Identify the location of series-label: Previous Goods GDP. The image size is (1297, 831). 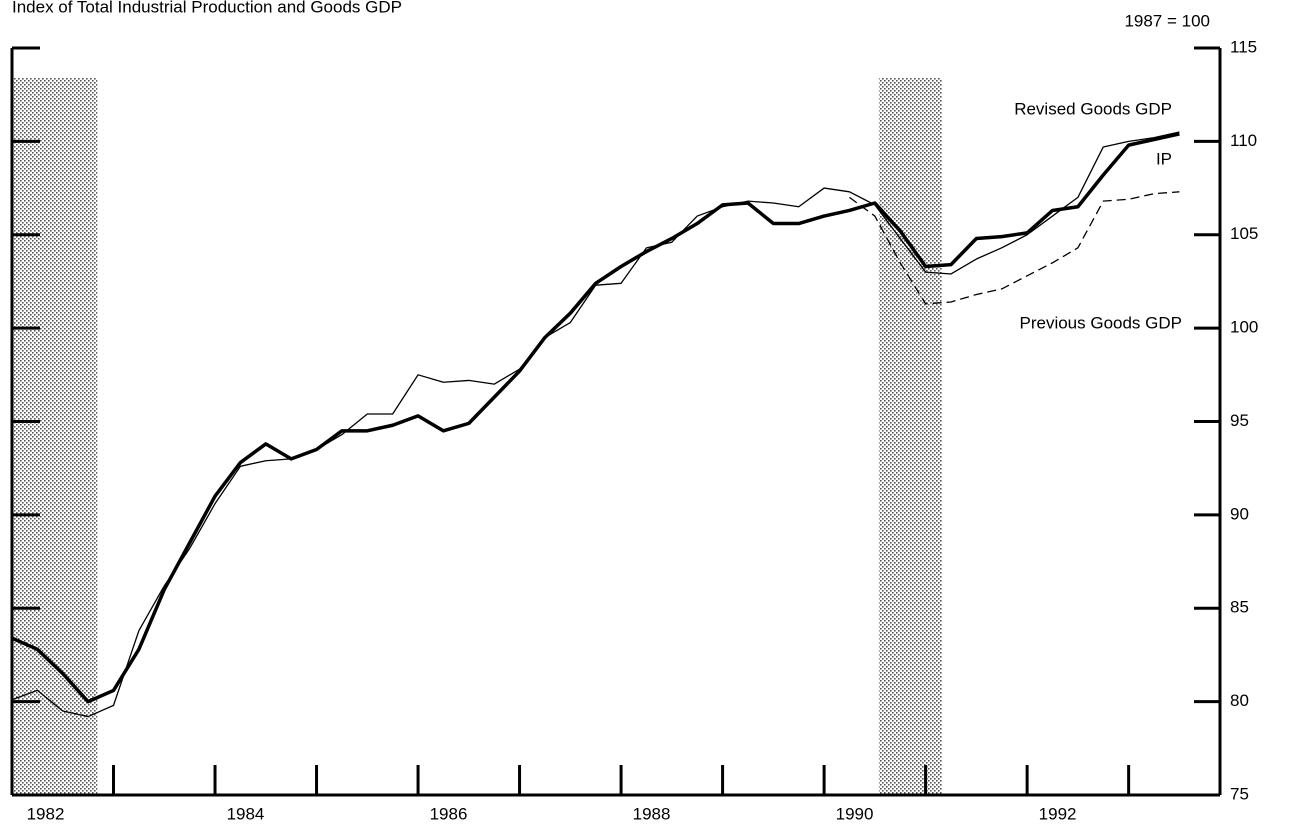
(1100, 322).